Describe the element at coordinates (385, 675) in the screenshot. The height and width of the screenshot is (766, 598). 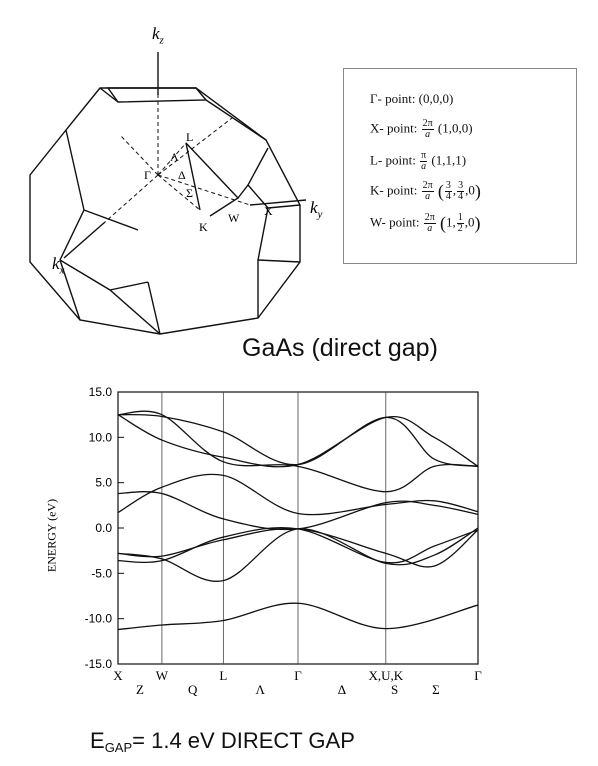
I see `symmetry-point-label: X,U,K` at that location.